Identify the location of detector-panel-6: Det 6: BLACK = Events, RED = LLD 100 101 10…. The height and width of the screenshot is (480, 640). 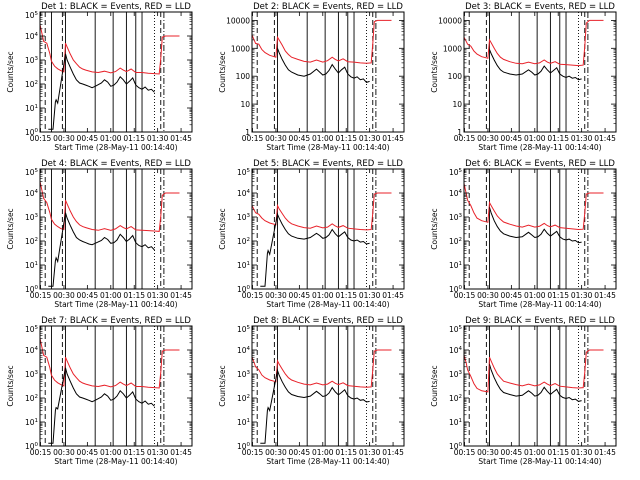
(523, 234).